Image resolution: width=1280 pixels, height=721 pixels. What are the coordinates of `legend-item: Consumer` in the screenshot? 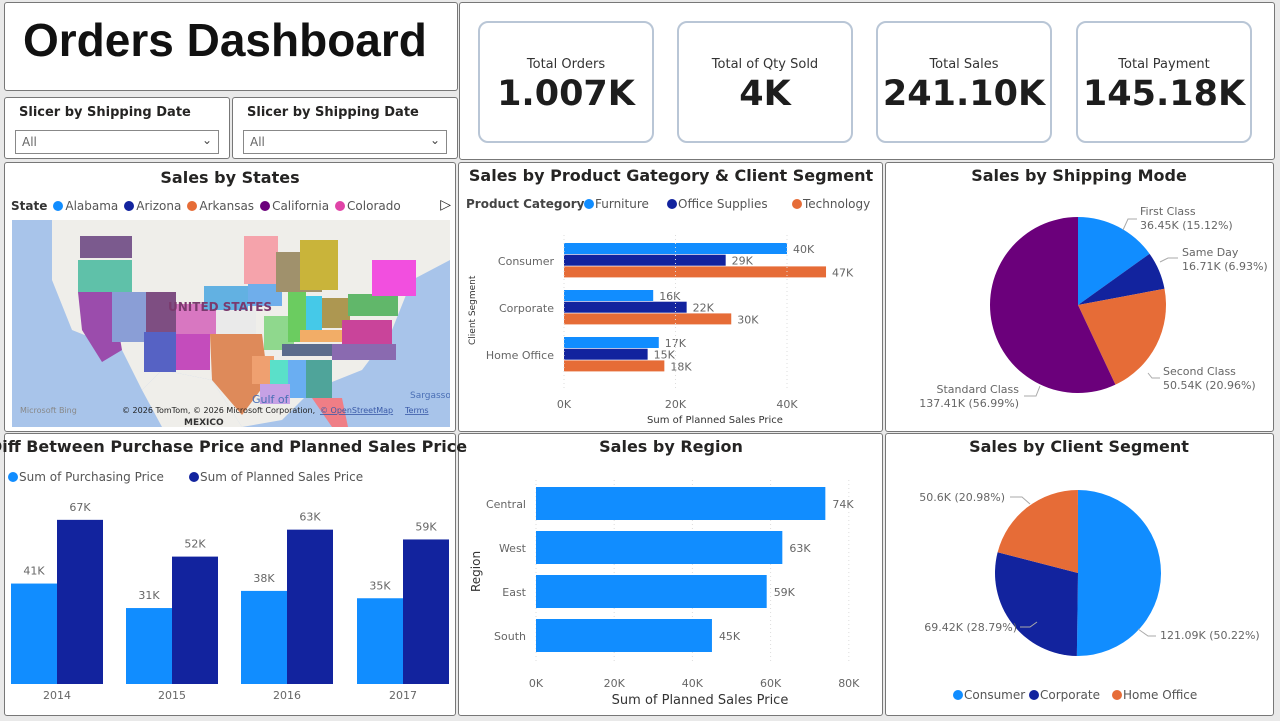 It's located at (994, 695).